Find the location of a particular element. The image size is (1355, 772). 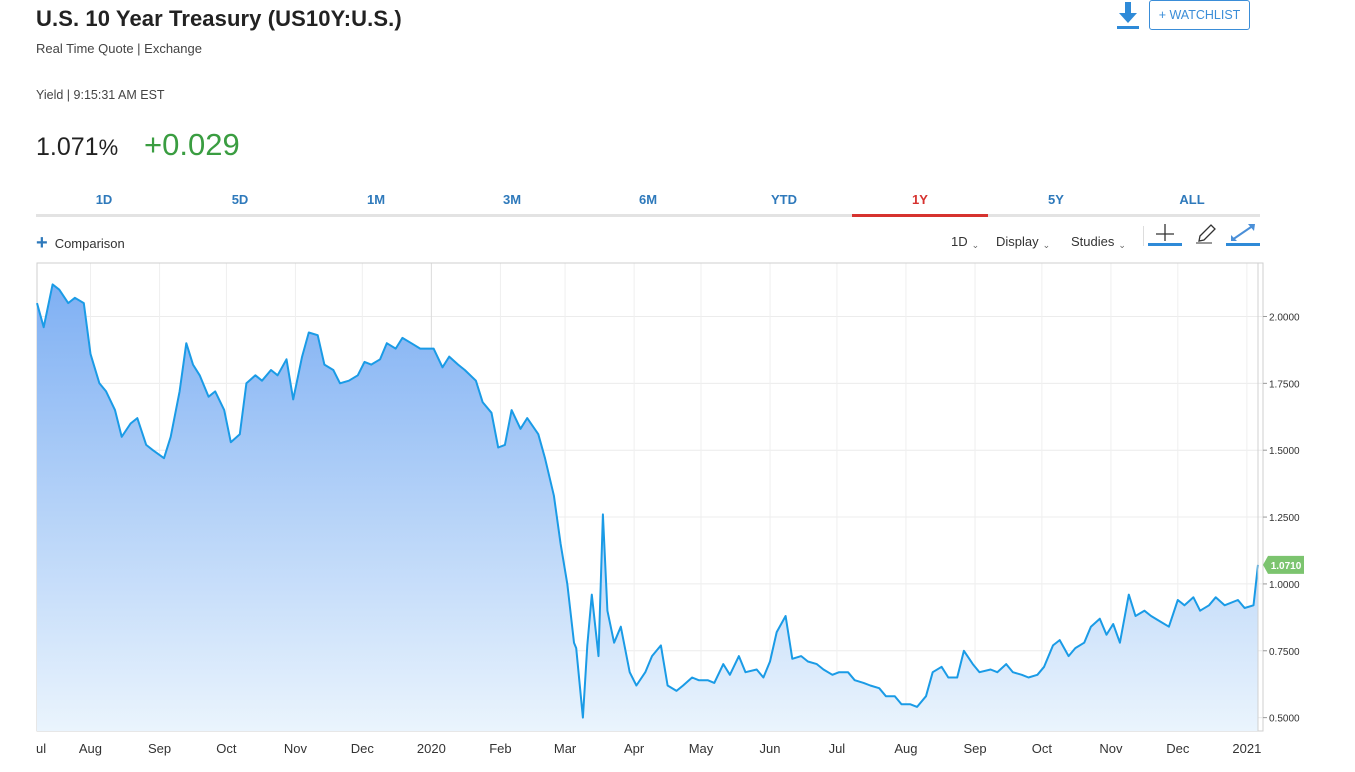

y-tick-label: 0.5000 is located at coordinates (1284, 719).